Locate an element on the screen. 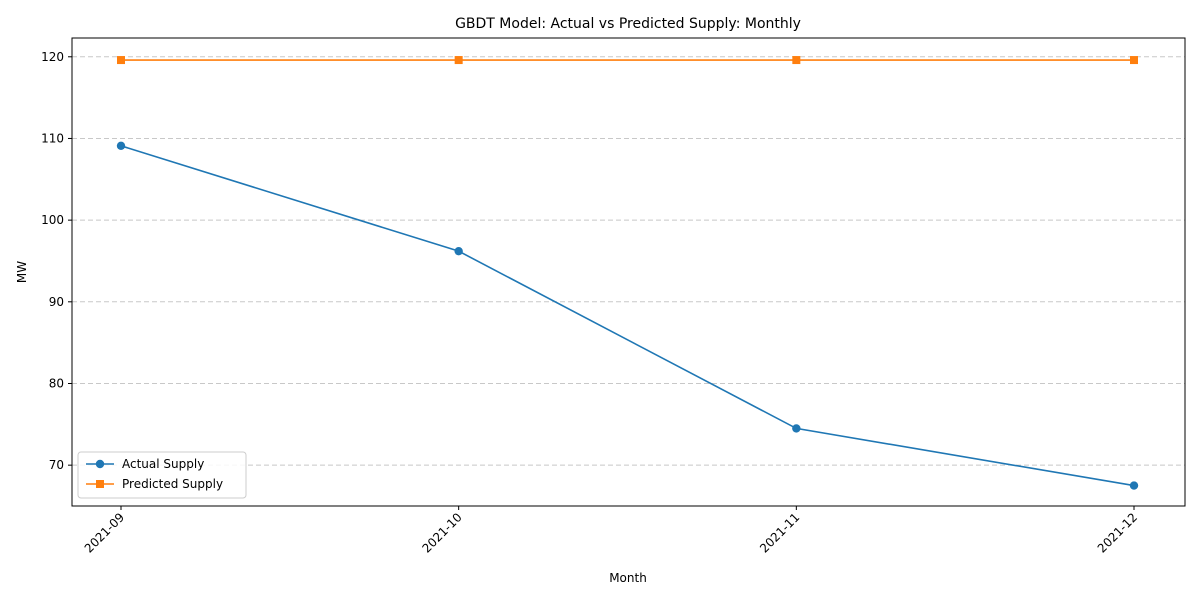 The height and width of the screenshot is (600, 1200). legend-label: Predicted Supply is located at coordinates (172, 484).